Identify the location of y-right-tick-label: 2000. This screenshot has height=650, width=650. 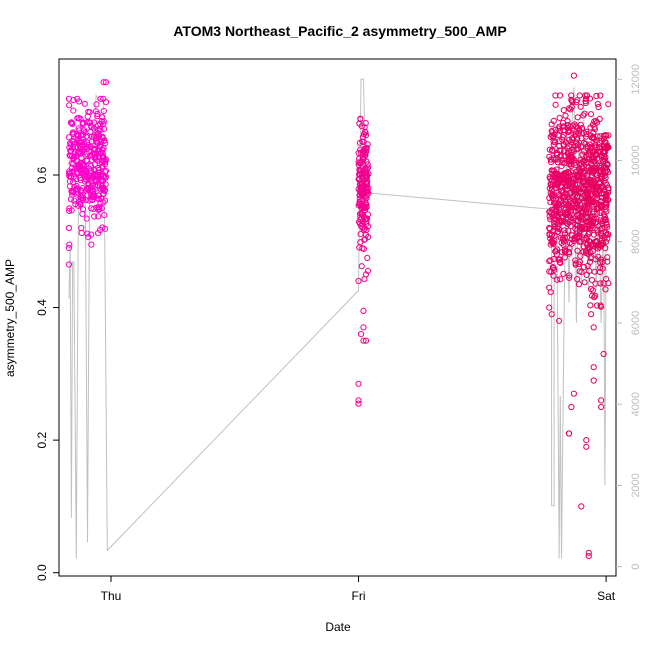
(636, 485).